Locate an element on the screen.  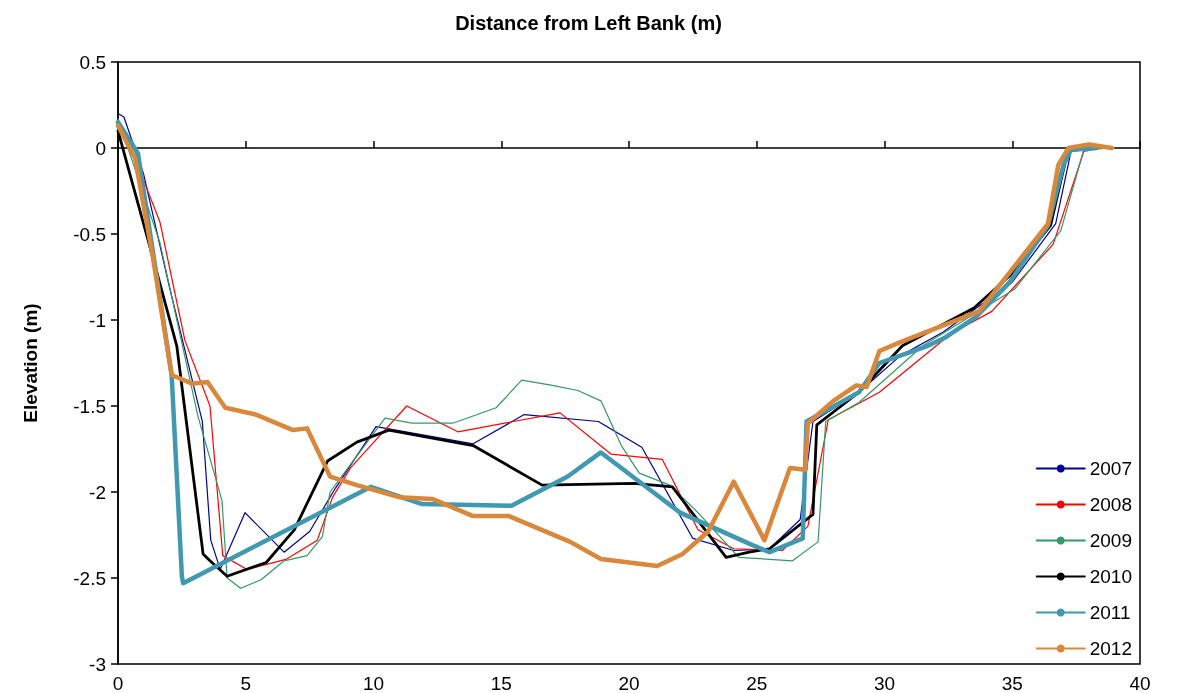
y-axis-title: Elevation (m) is located at coordinates (30, 363).